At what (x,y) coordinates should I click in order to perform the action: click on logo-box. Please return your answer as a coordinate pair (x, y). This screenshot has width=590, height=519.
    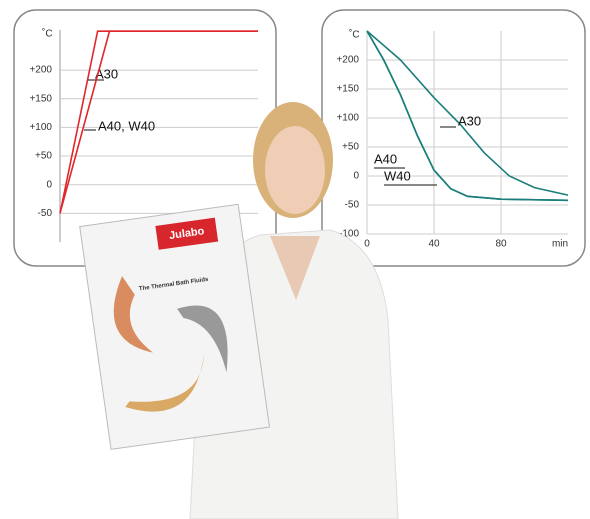
    Looking at the image, I should click on (187, 233).